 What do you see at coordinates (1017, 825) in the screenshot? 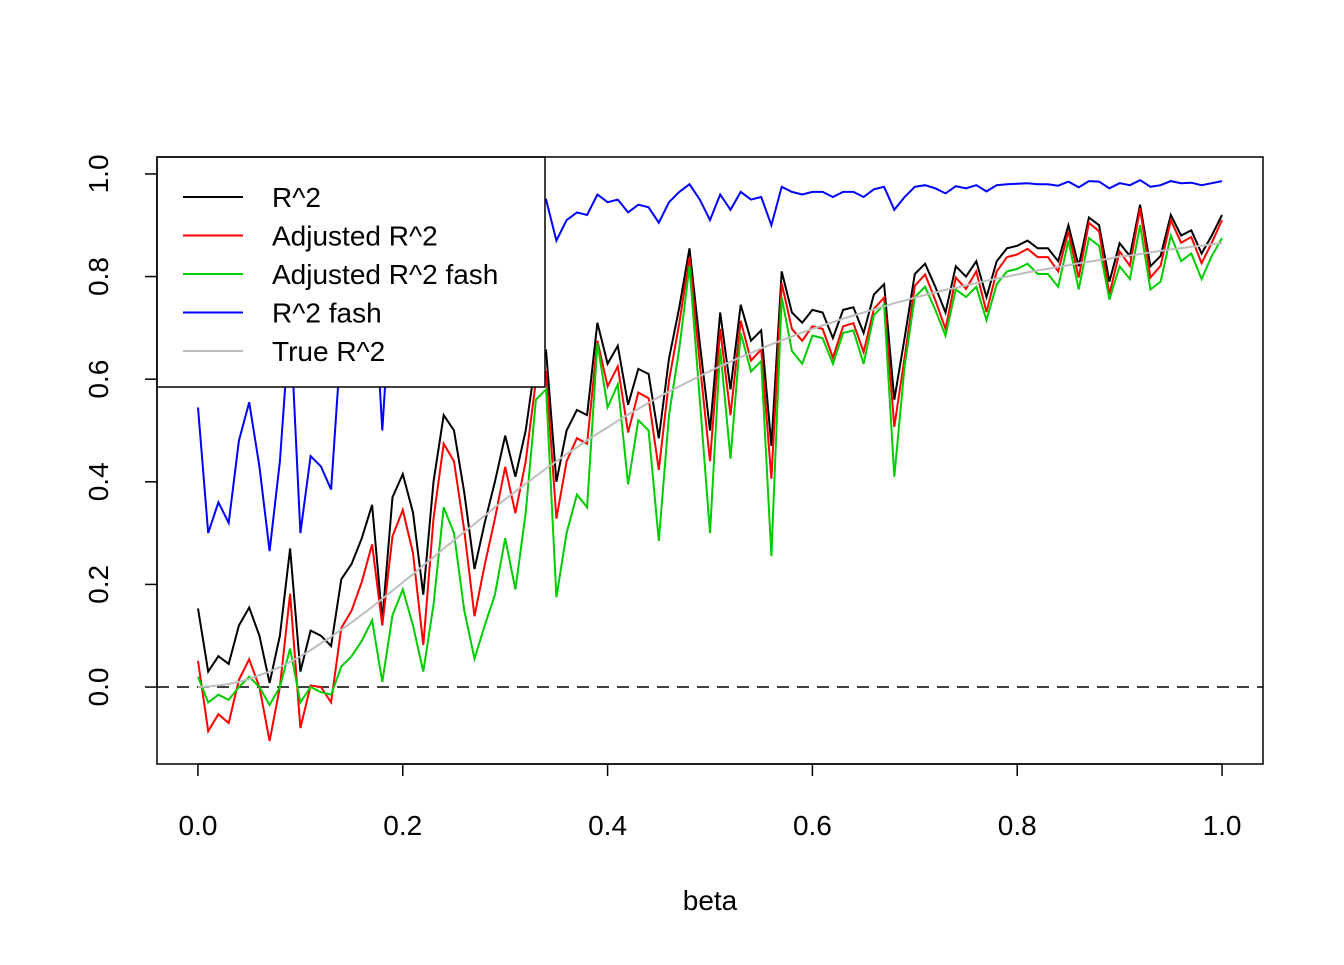
I see `x-tick-label: 0.8` at bounding box center [1017, 825].